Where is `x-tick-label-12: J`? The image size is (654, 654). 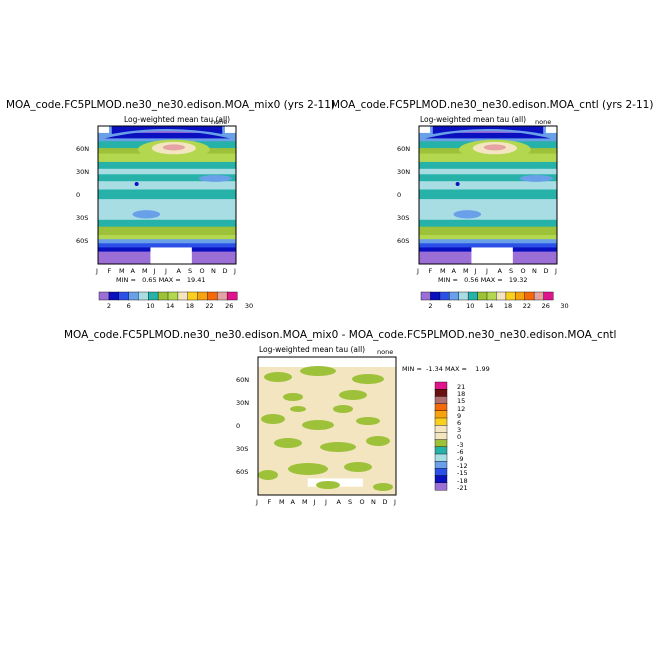 x-tick-label-12: J is located at coordinates (235, 271).